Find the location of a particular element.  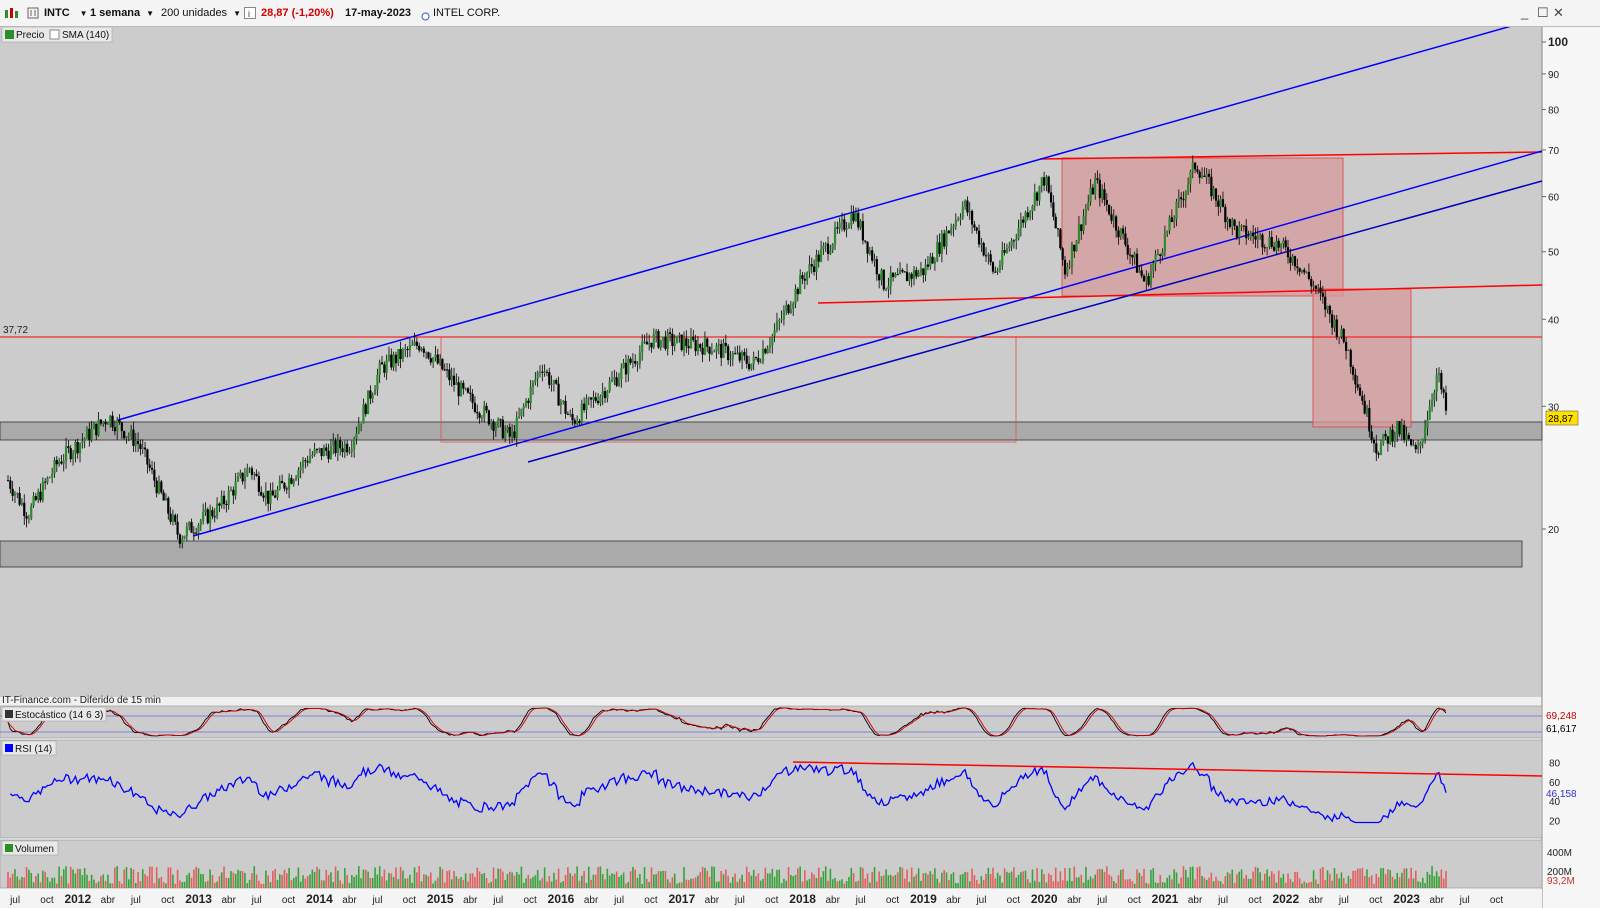

rsi-panel is located at coordinates (771, 789).